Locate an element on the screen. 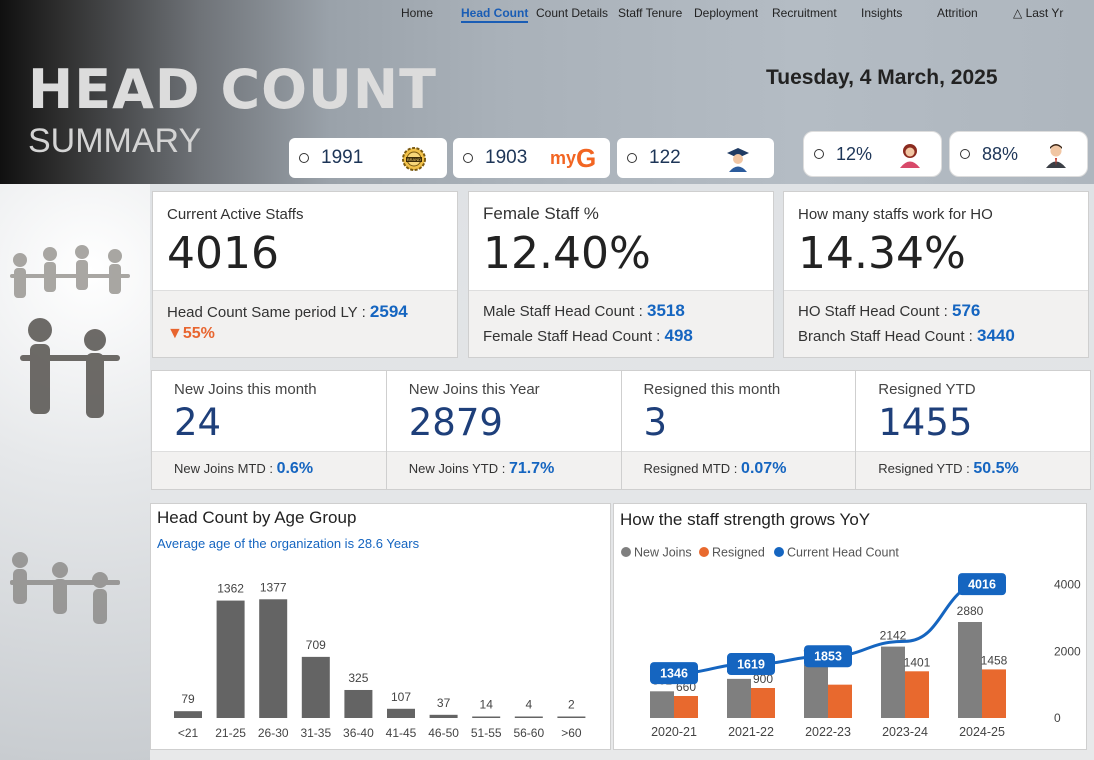 The height and width of the screenshot is (760, 1094). myg-logo-icon: my G is located at coordinates (576, 159).